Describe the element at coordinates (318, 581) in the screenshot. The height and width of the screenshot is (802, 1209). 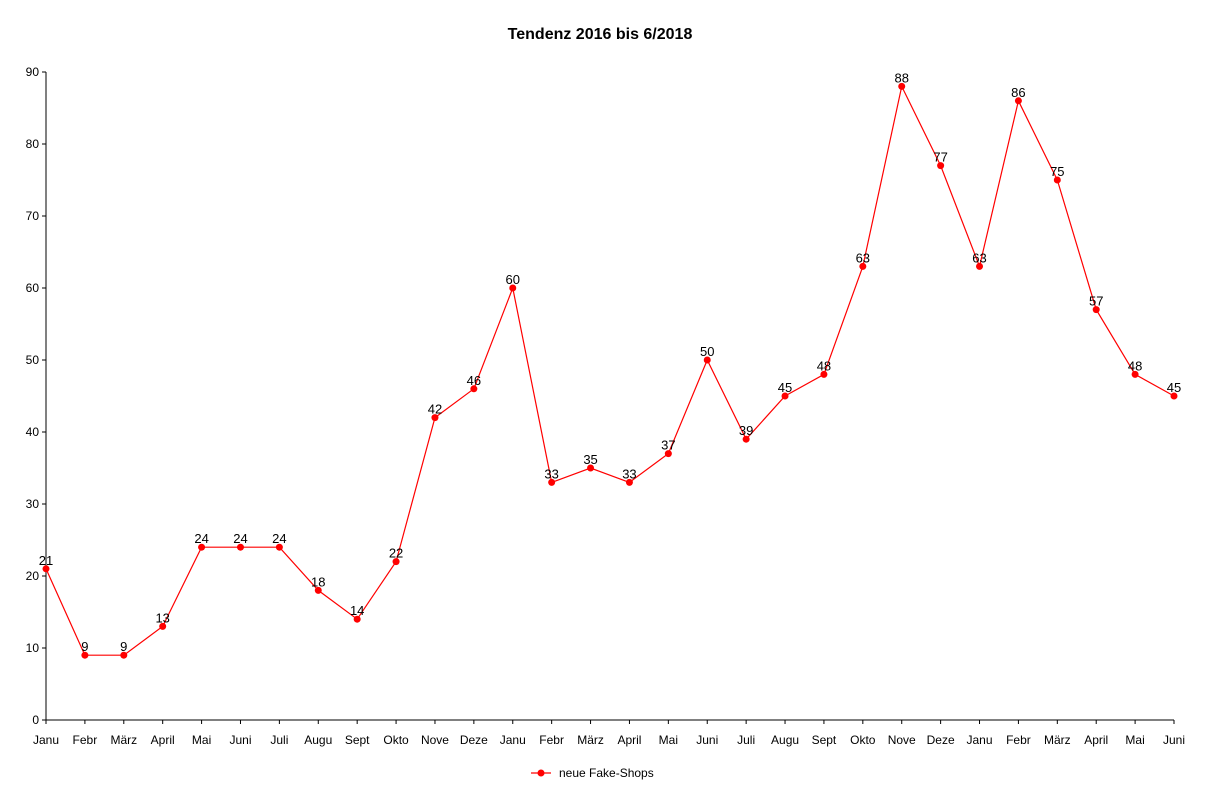
I see `data-label: 18` at that location.